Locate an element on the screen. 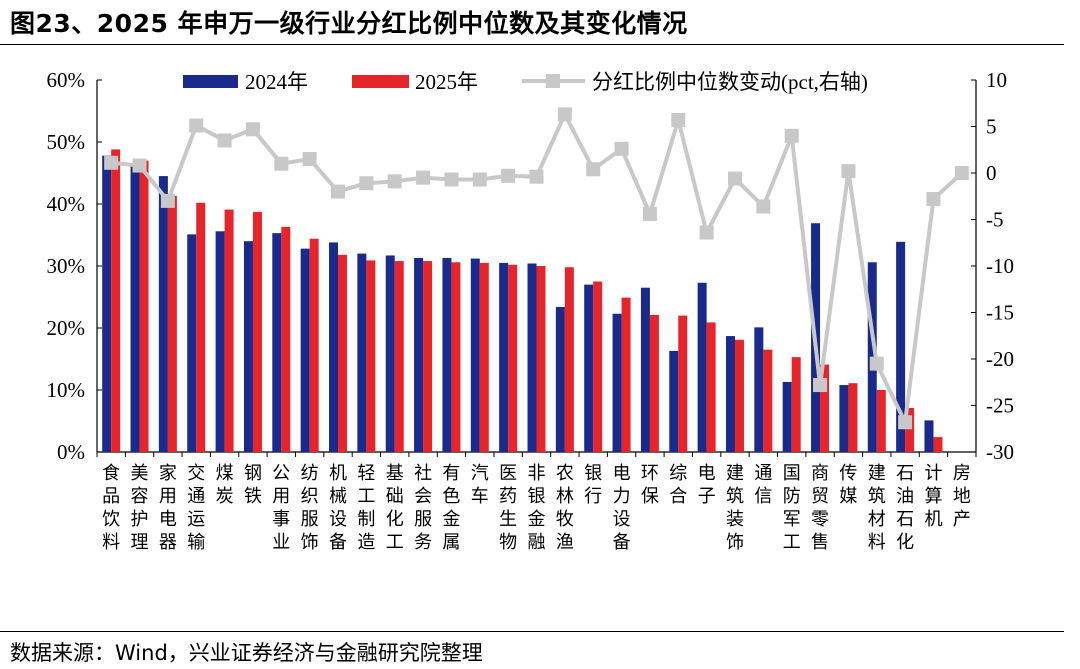  left-tick-label: 20% is located at coordinates (66, 328).